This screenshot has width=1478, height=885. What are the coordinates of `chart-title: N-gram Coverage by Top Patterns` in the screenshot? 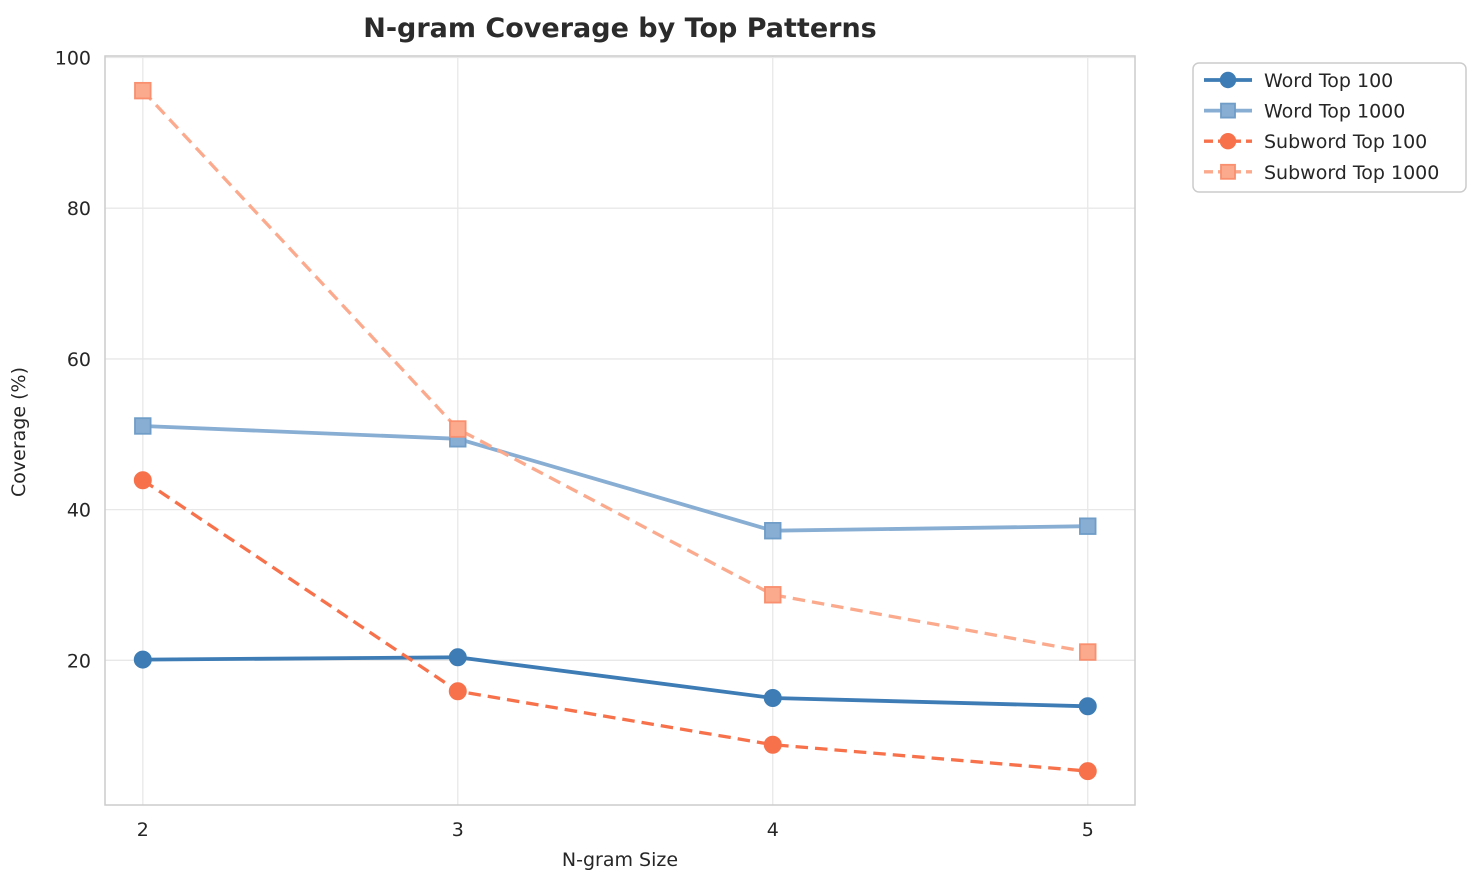 It's located at (620, 28).